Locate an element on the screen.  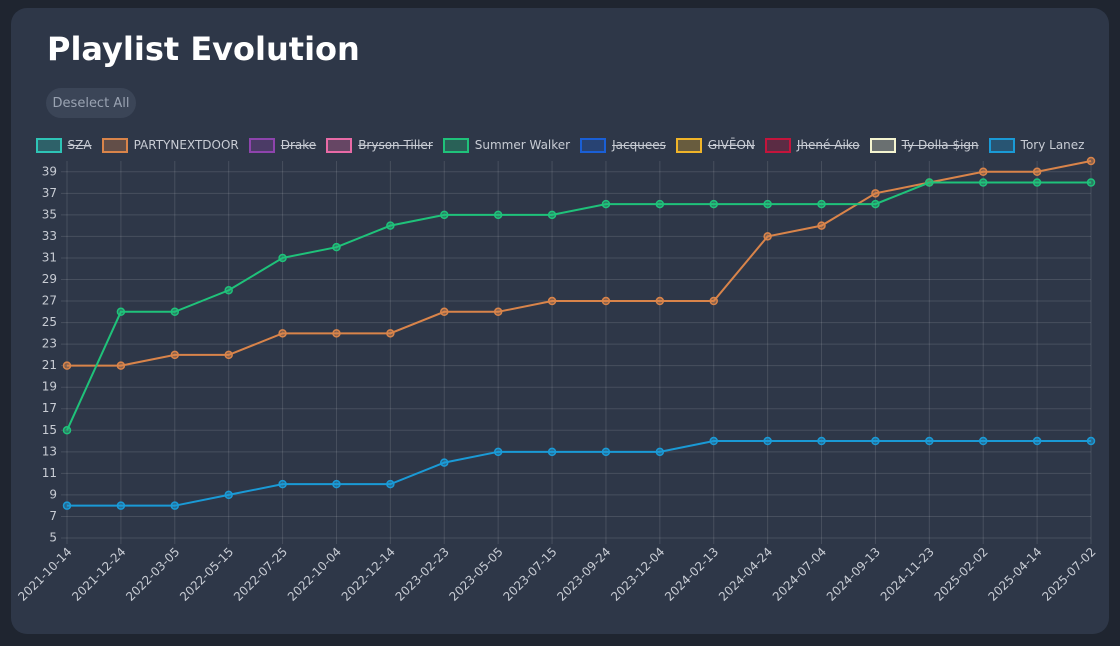
x-tick-label: 2021-10-14 is located at coordinates (44, 574).